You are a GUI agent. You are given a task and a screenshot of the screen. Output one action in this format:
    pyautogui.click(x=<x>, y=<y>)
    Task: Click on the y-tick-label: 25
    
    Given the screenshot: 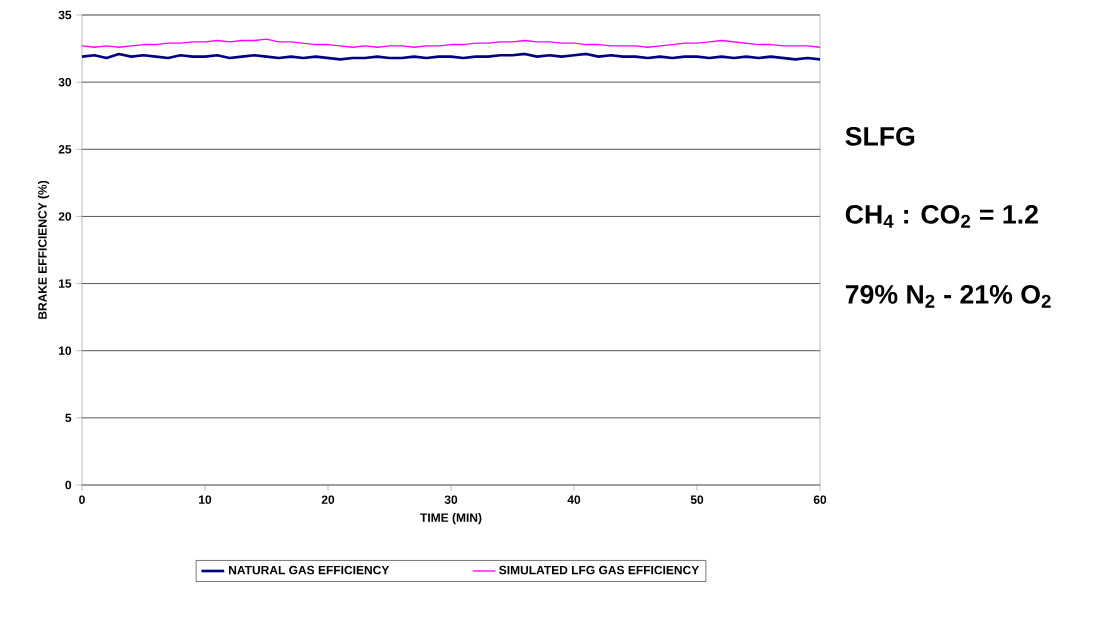 What is the action you would take?
    pyautogui.click(x=65, y=149)
    